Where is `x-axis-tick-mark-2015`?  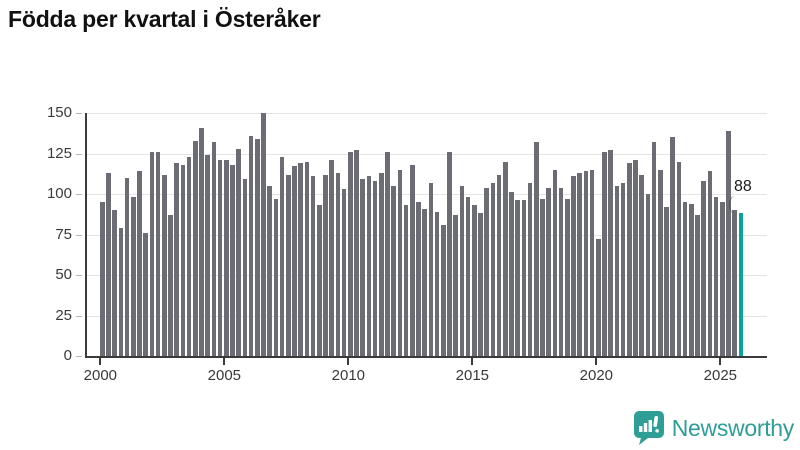 x-axis-tick-mark-2015 is located at coordinates (472, 361).